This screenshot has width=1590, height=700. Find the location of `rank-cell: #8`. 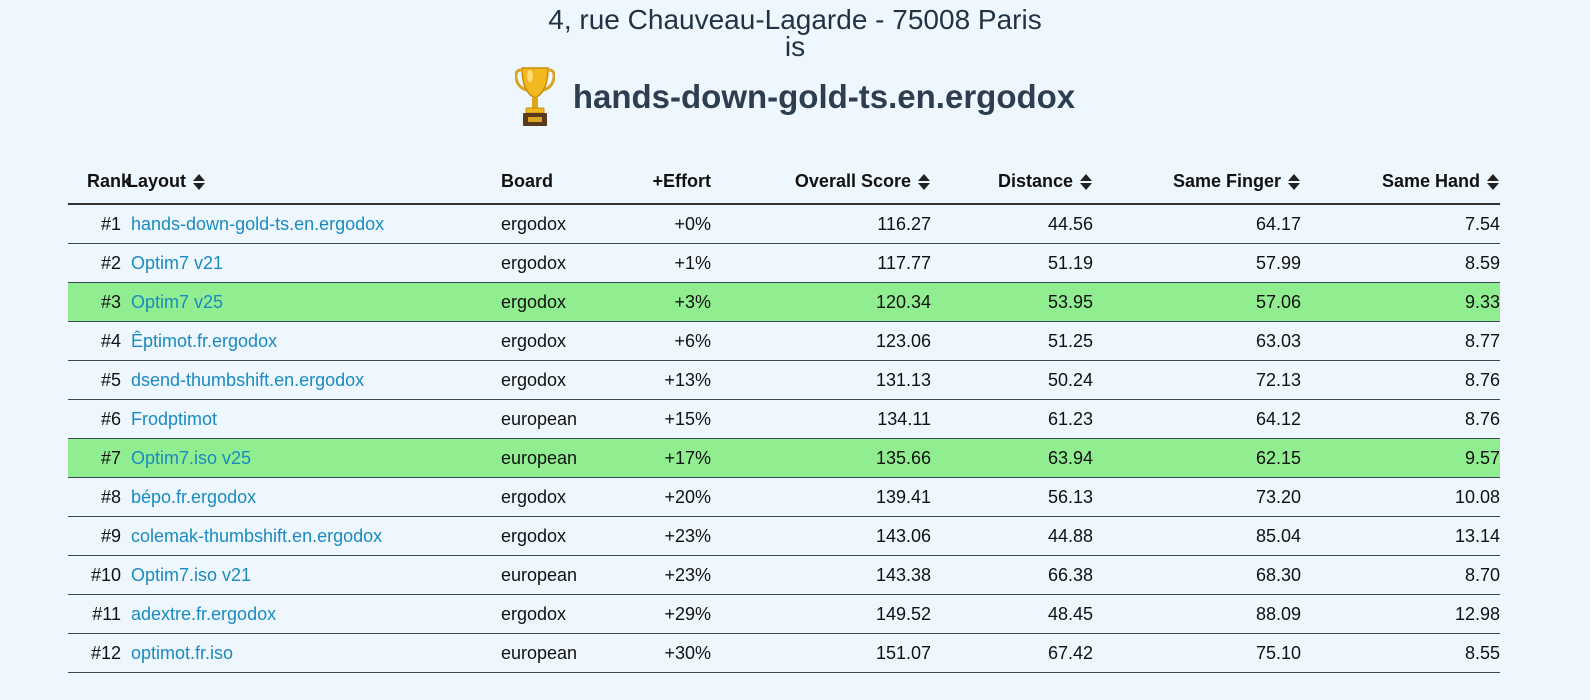

rank-cell: #8 is located at coordinates (99, 497).